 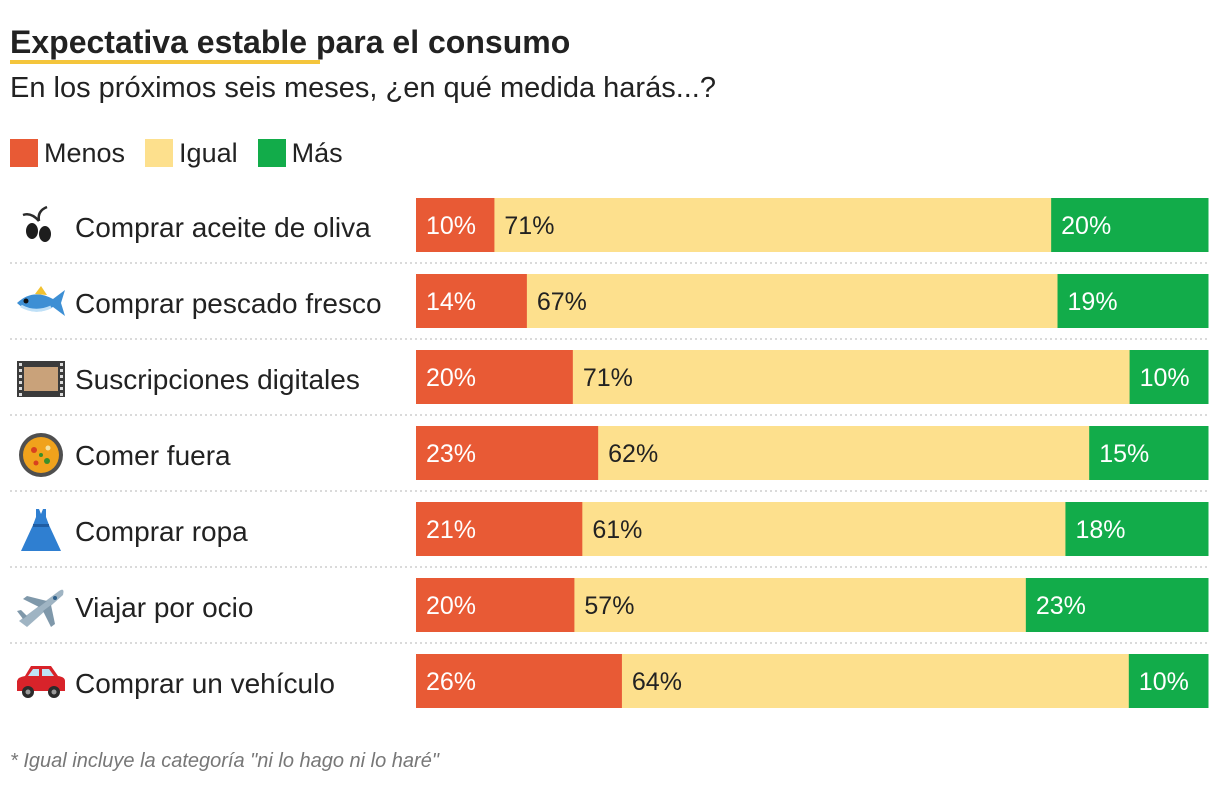 I want to click on legend-label-menos: Menos, so click(x=85, y=153).